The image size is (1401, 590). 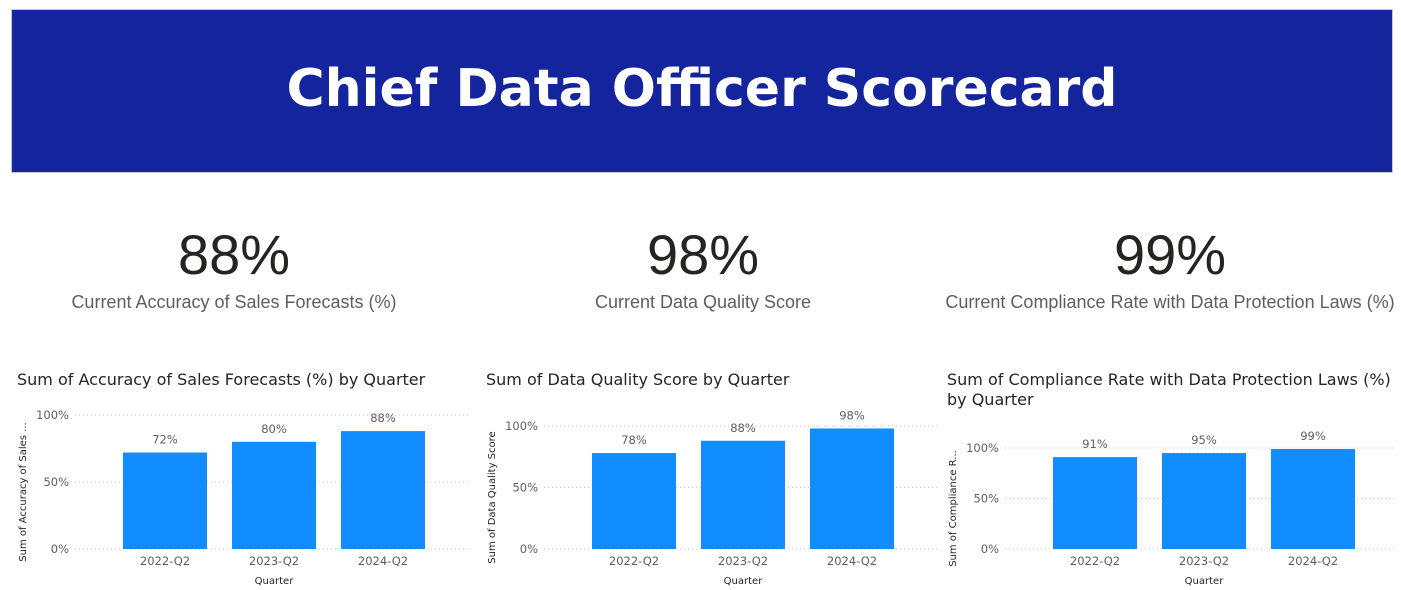 What do you see at coordinates (852, 415) in the screenshot?
I see `data-label: 98%` at bounding box center [852, 415].